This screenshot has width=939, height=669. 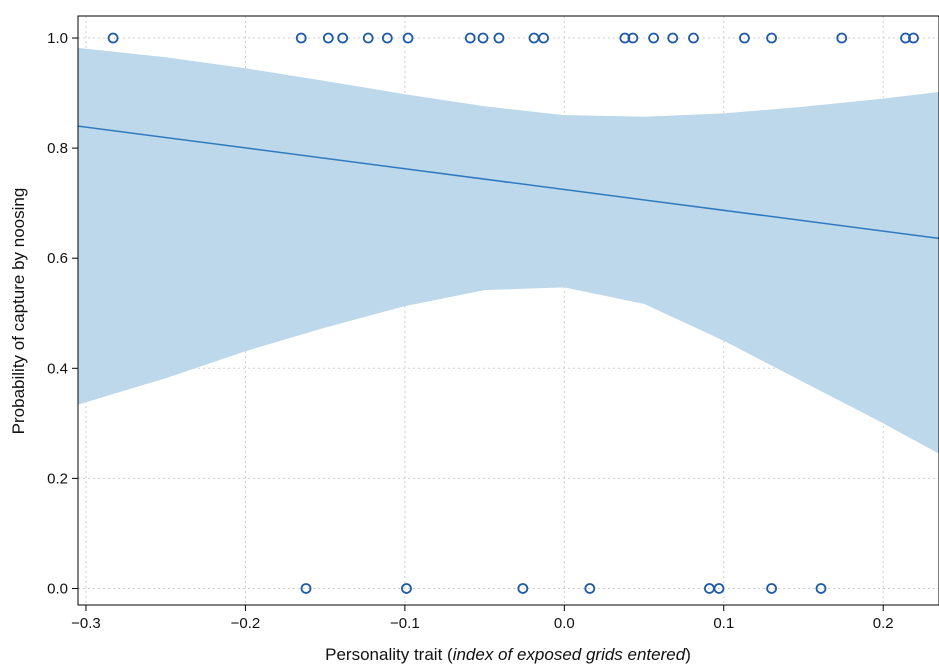 I want to click on x-tick-label: −0.1, so click(x=405, y=623).